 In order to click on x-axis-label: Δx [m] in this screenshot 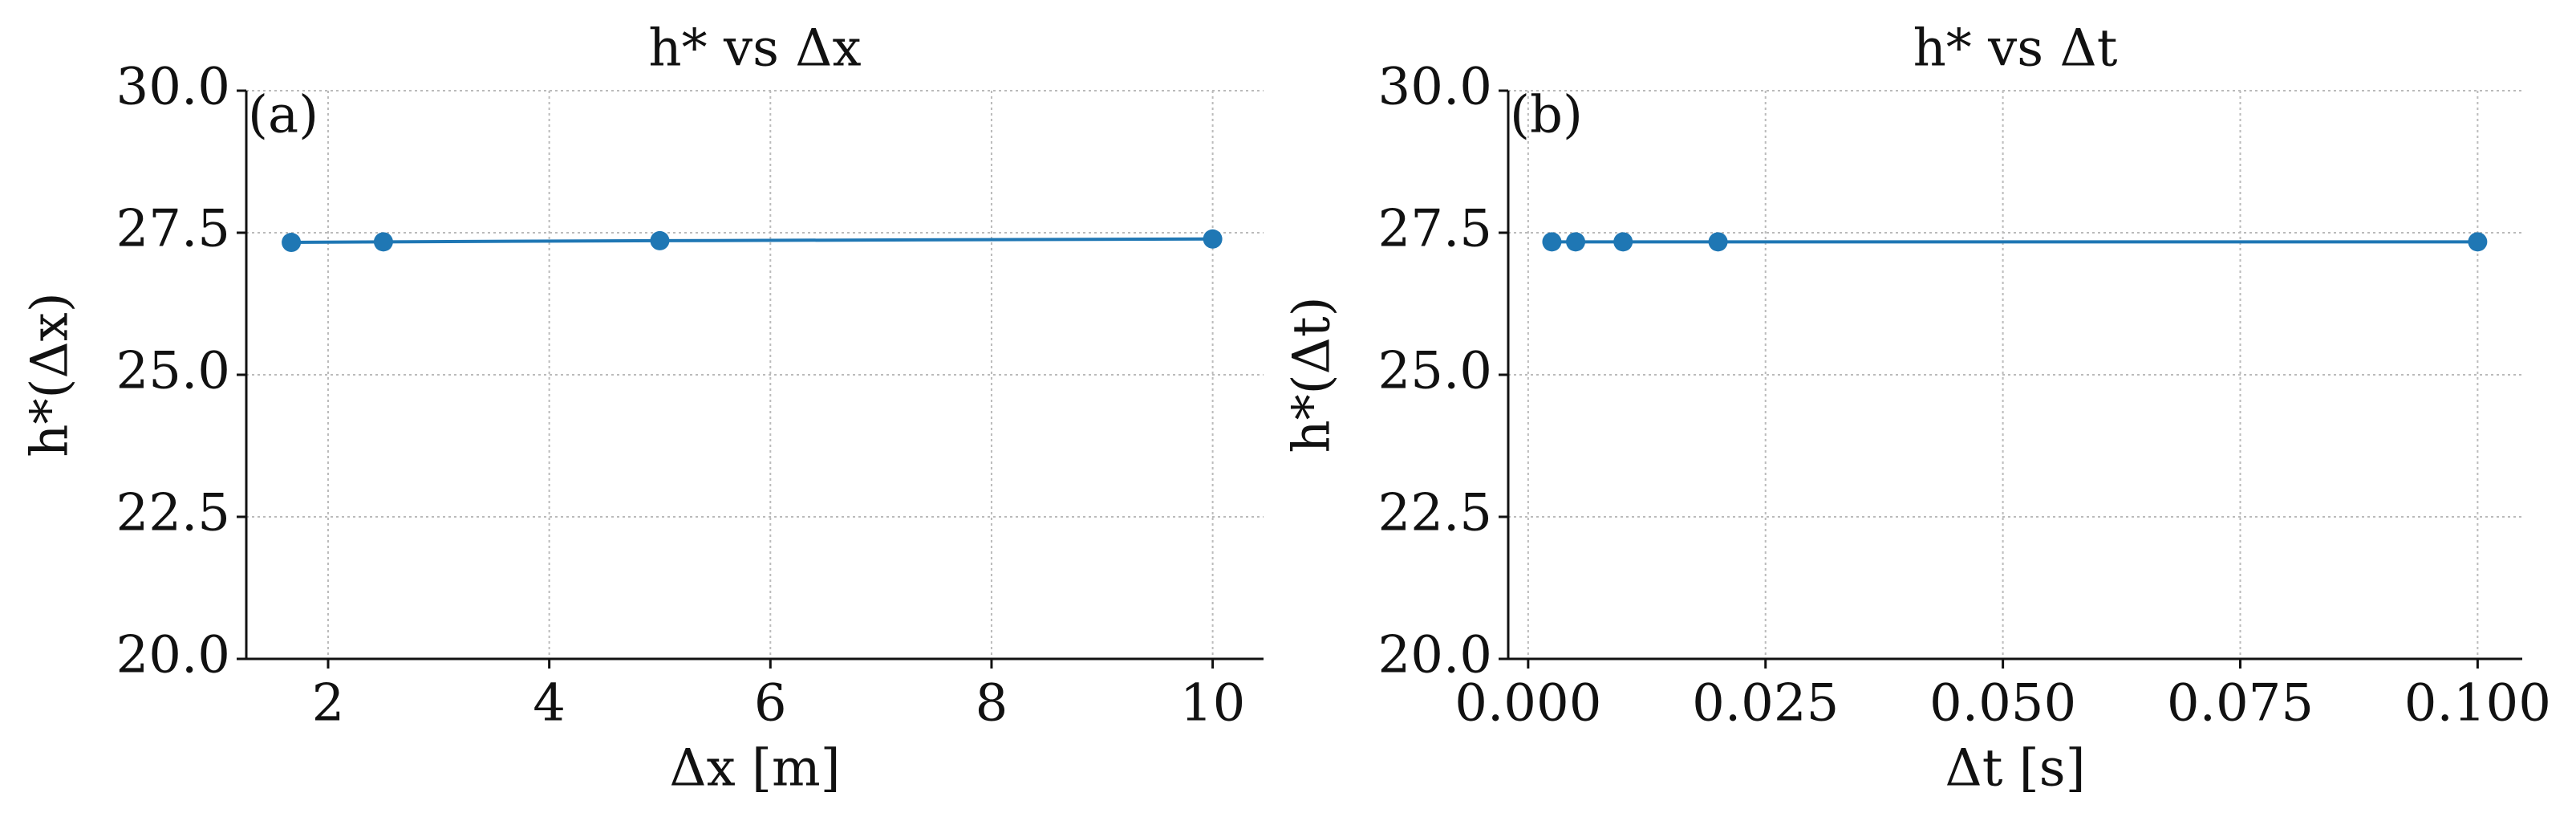, I will do `click(754, 769)`.